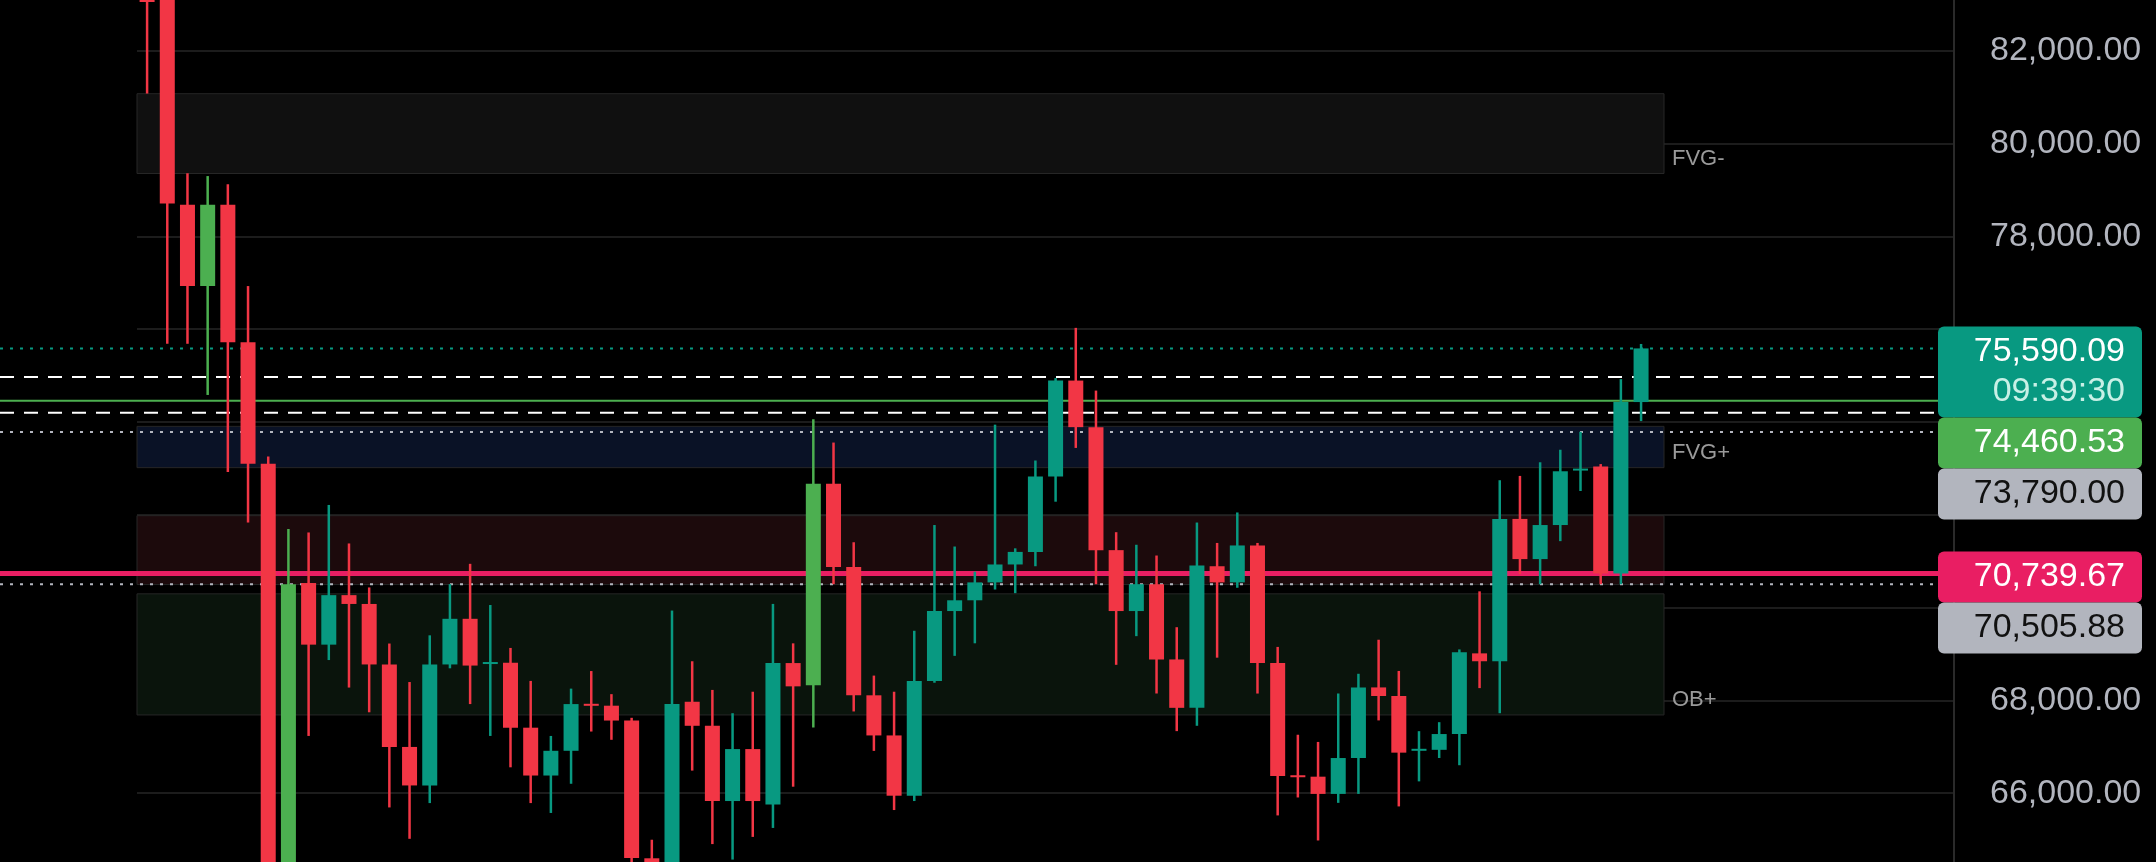  What do you see at coordinates (2049, 348) in the screenshot?
I see `ref-line-label: 75,590.09` at bounding box center [2049, 348].